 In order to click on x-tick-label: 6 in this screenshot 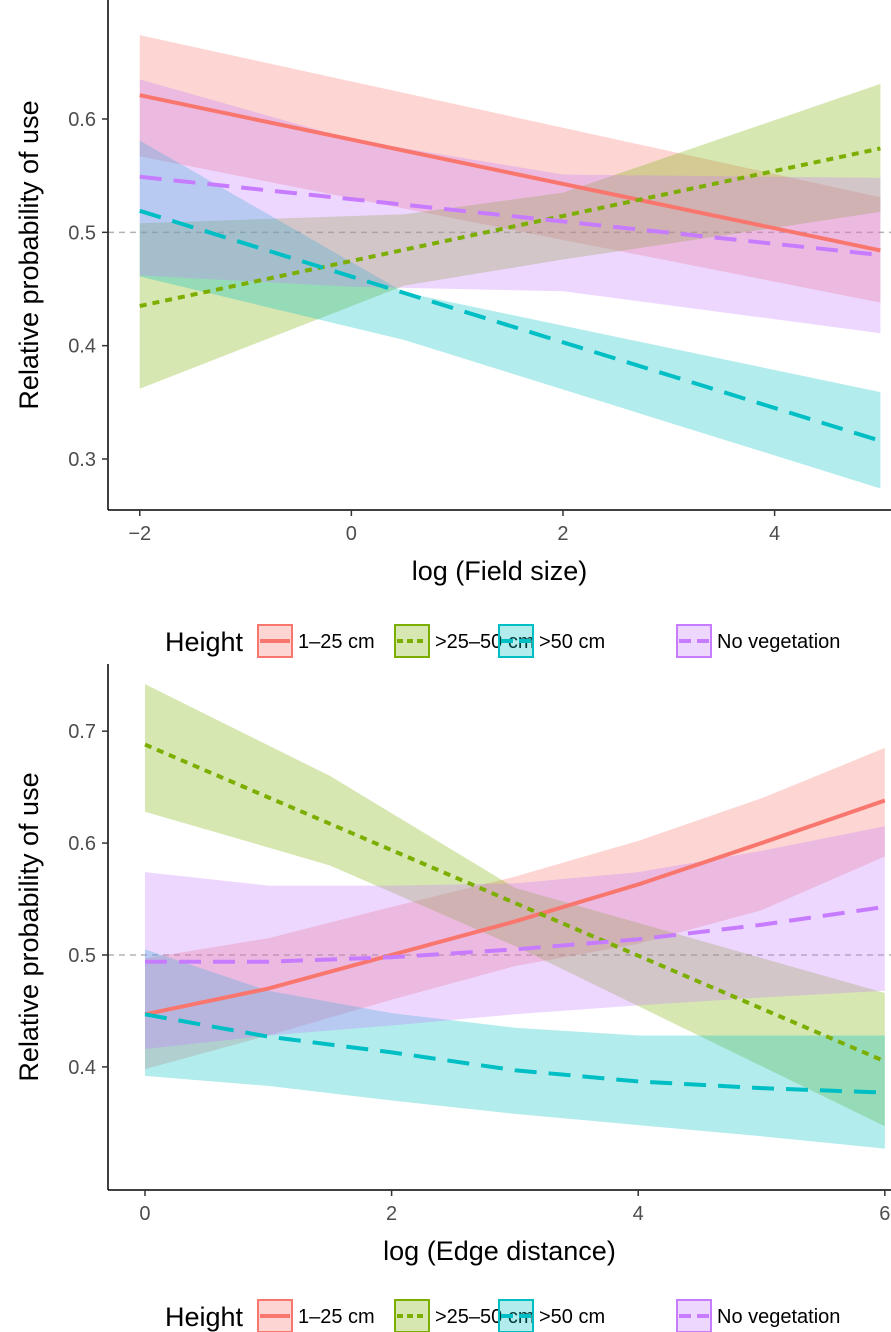, I will do `click(884, 1214)`.